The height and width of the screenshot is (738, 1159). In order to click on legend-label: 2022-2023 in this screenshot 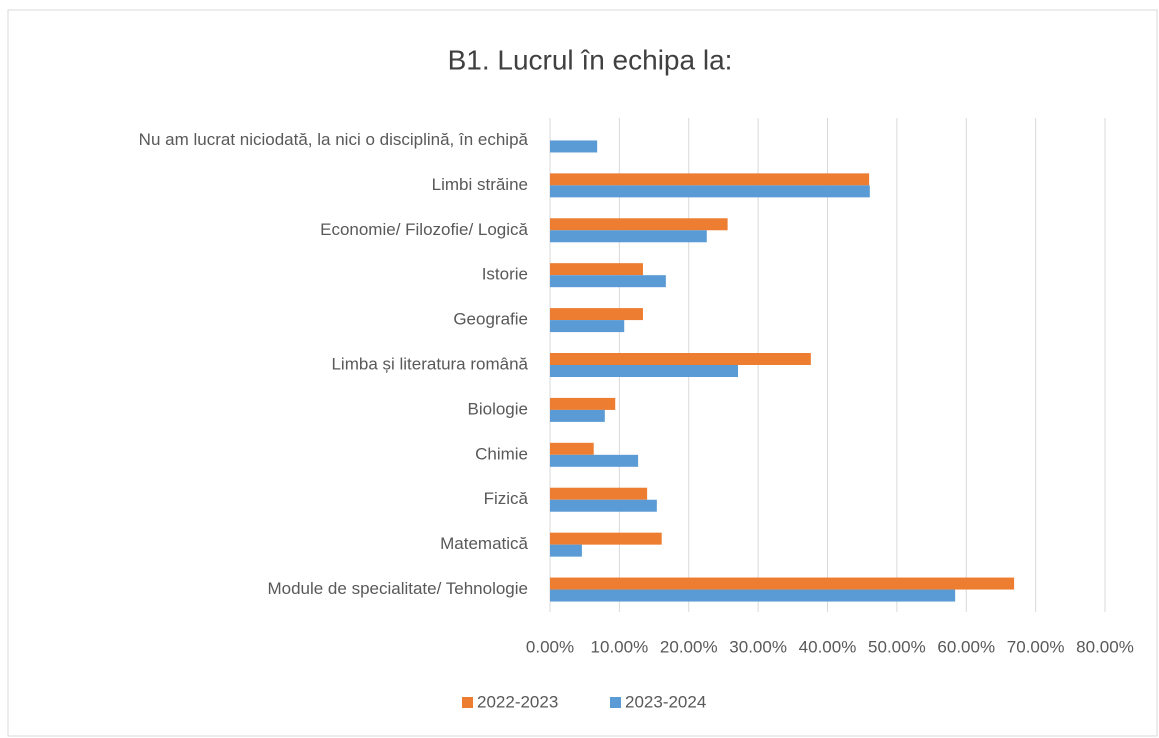, I will do `click(517, 701)`.